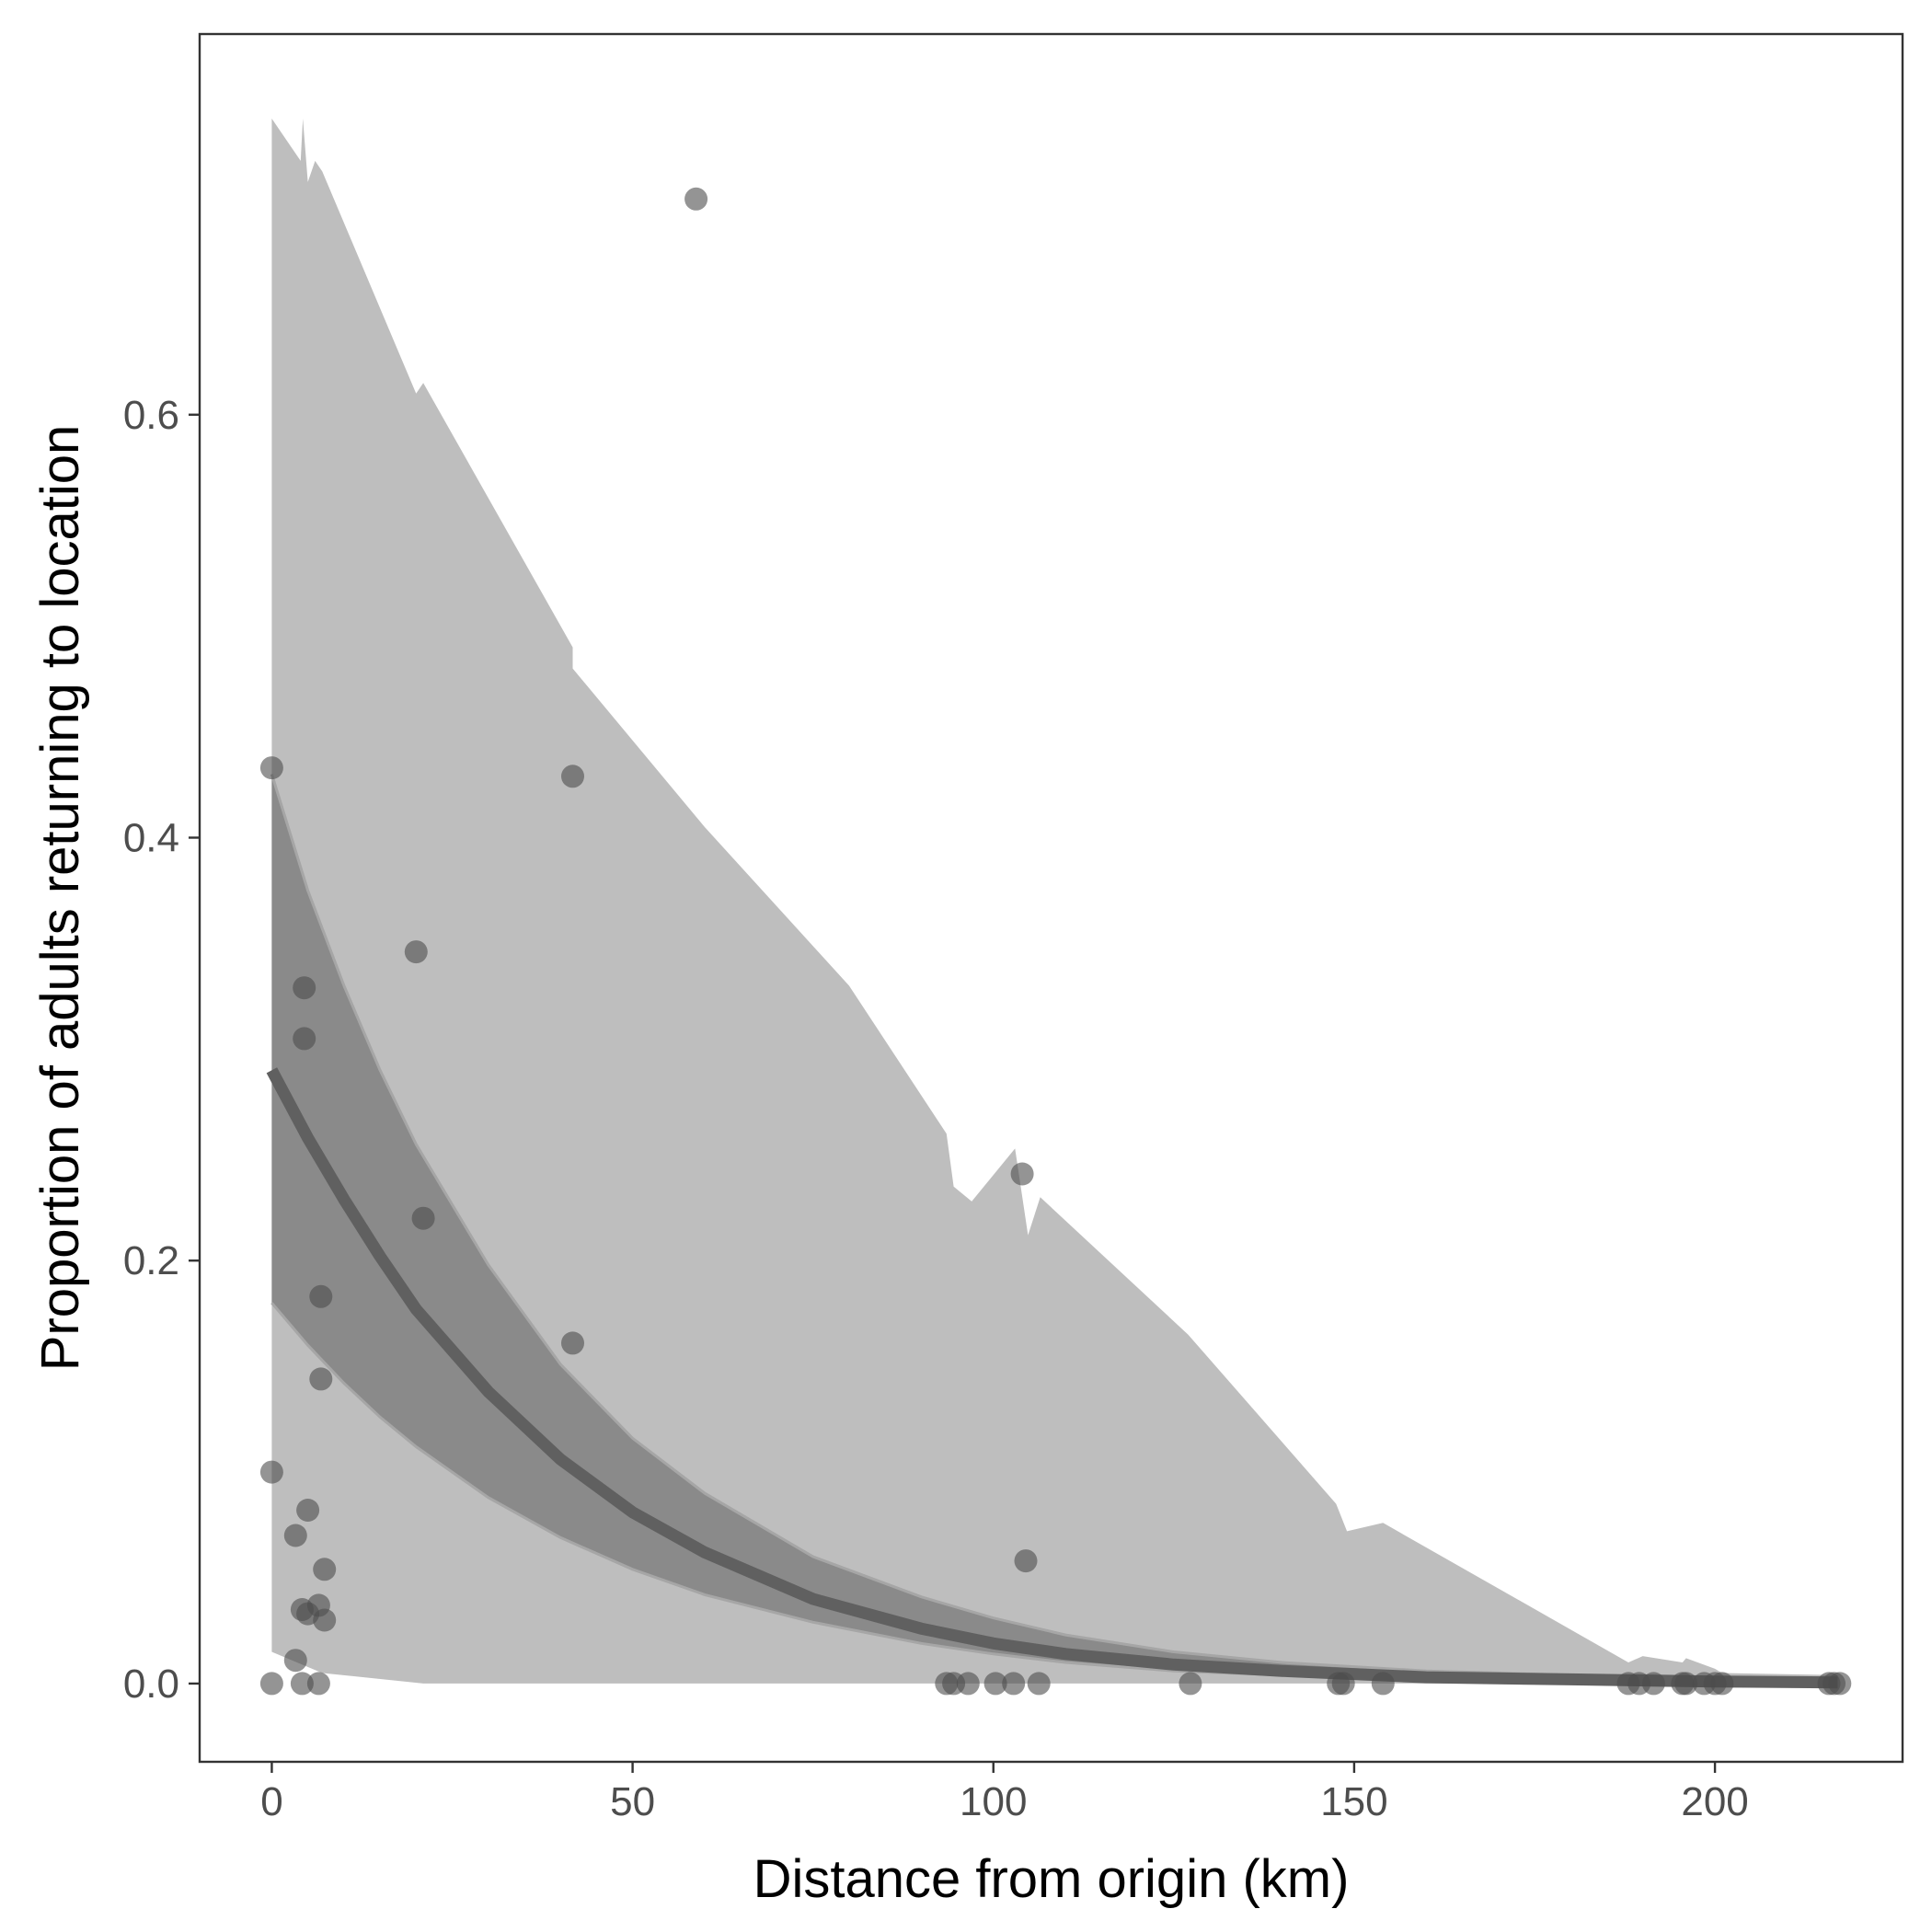 The image size is (1932, 1932). I want to click on y-tick-label: 0.6, so click(151, 415).